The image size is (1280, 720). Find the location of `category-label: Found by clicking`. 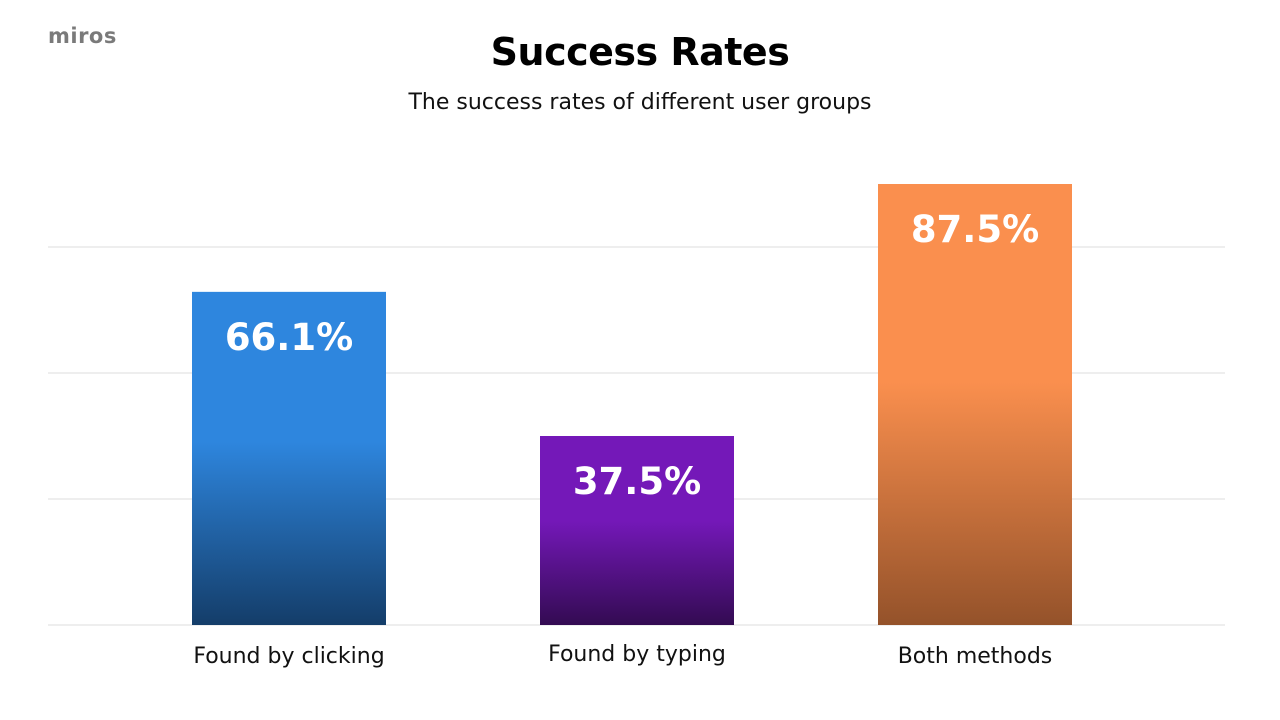

category-label: Found by clicking is located at coordinates (288, 656).